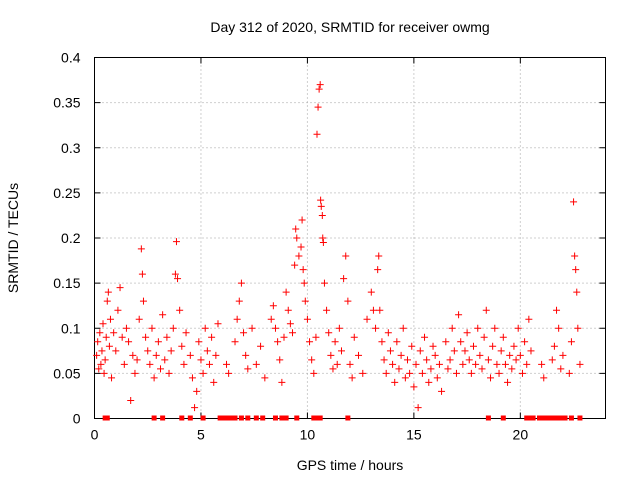 The height and width of the screenshot is (480, 640). What do you see at coordinates (414, 435) in the screenshot?
I see `x-tick-label: 15` at bounding box center [414, 435].